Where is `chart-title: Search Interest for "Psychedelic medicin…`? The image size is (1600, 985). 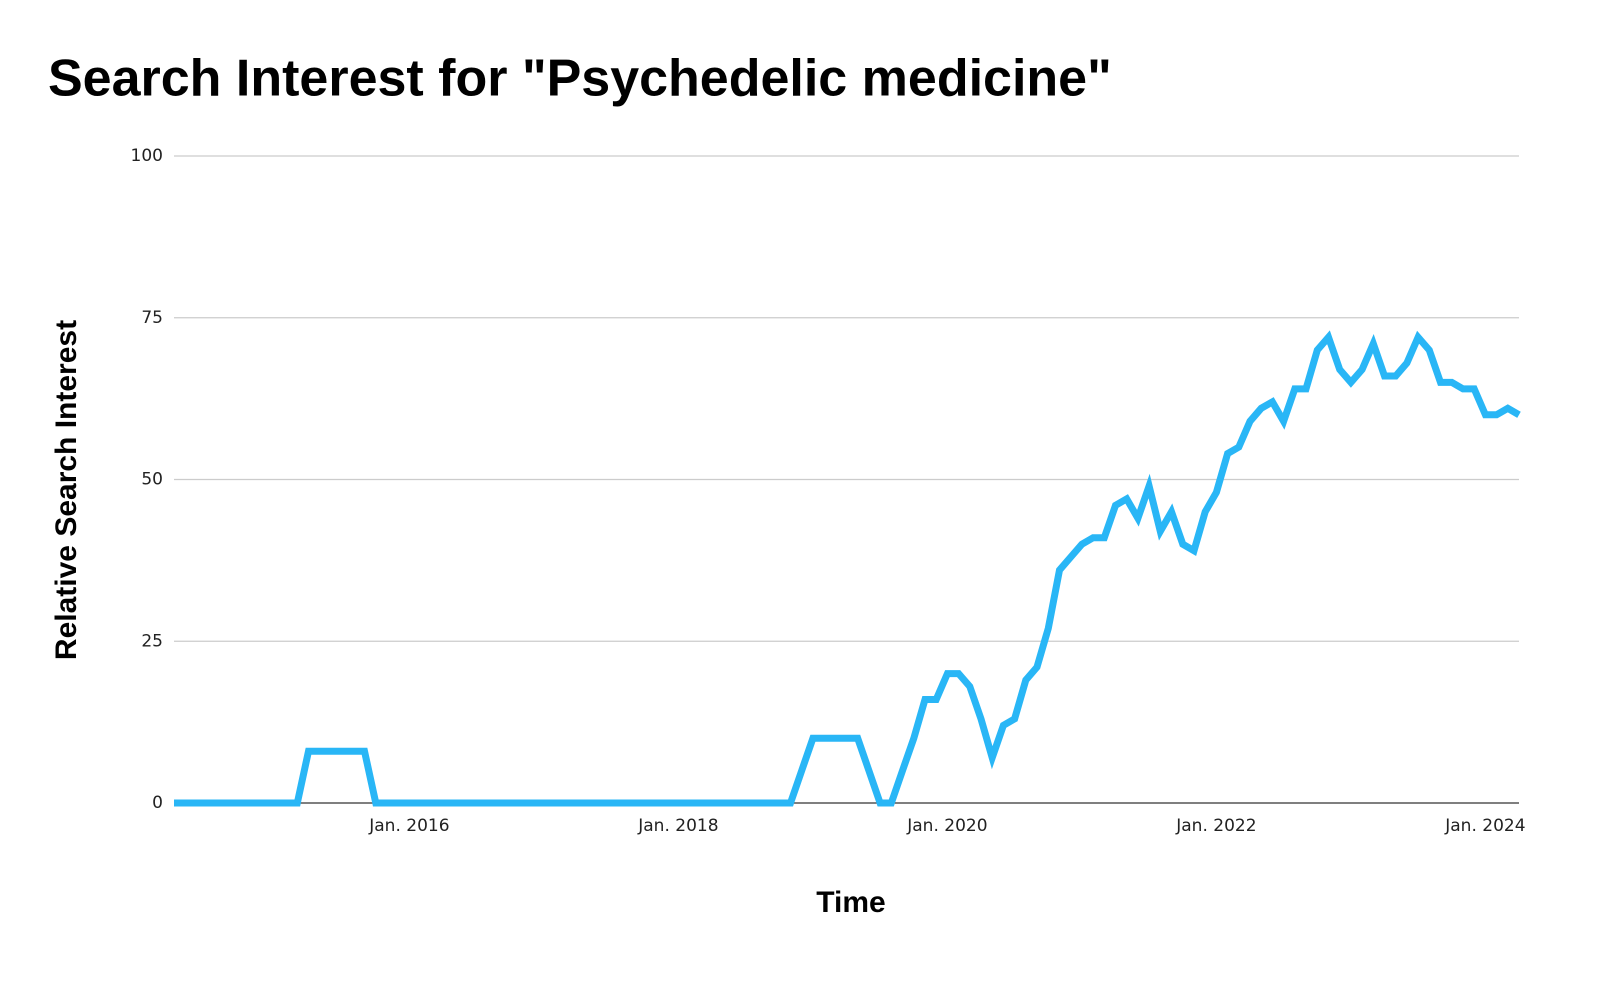 chart-title: Search Interest for "Psychedelic medicin… is located at coordinates (580, 79).